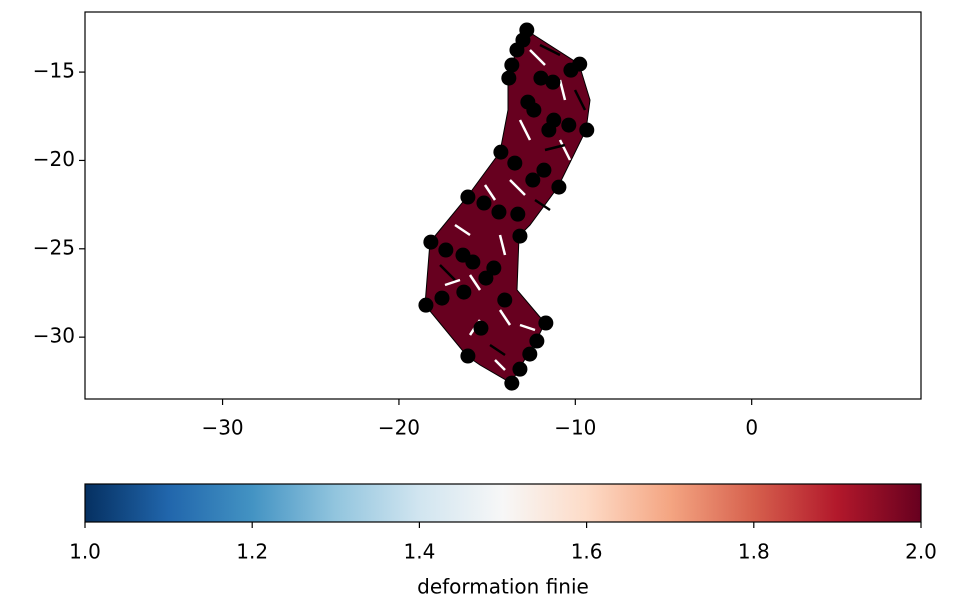  What do you see at coordinates (399, 428) in the screenshot?
I see `x-tick-label: −20` at bounding box center [399, 428].